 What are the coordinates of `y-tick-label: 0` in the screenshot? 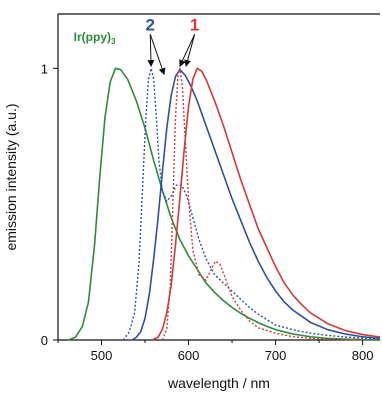 It's located at (44, 340).